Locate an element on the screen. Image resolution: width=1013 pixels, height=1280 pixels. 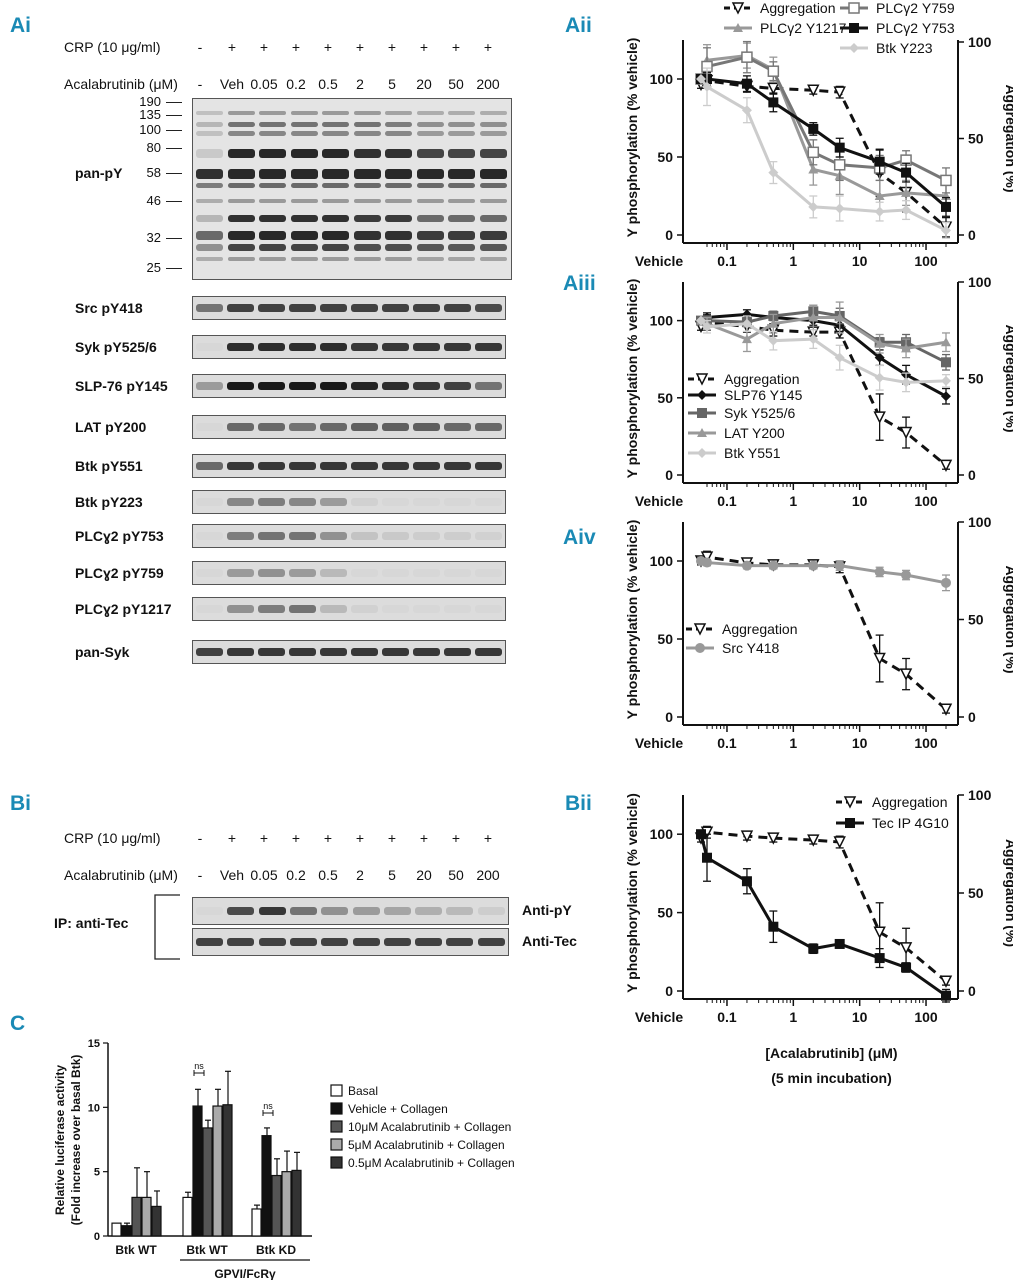
bi-acala-label: Acalabrutinib (μM) is located at coordinates (121, 875).